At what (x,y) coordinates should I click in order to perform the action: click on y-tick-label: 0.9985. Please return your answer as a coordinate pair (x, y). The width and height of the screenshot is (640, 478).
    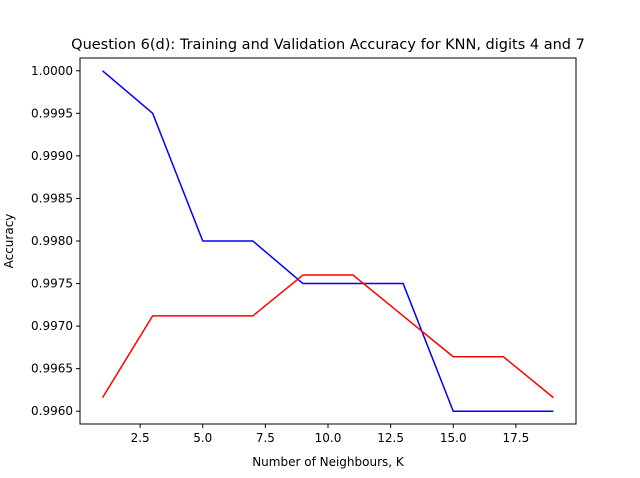
    Looking at the image, I should click on (52, 198).